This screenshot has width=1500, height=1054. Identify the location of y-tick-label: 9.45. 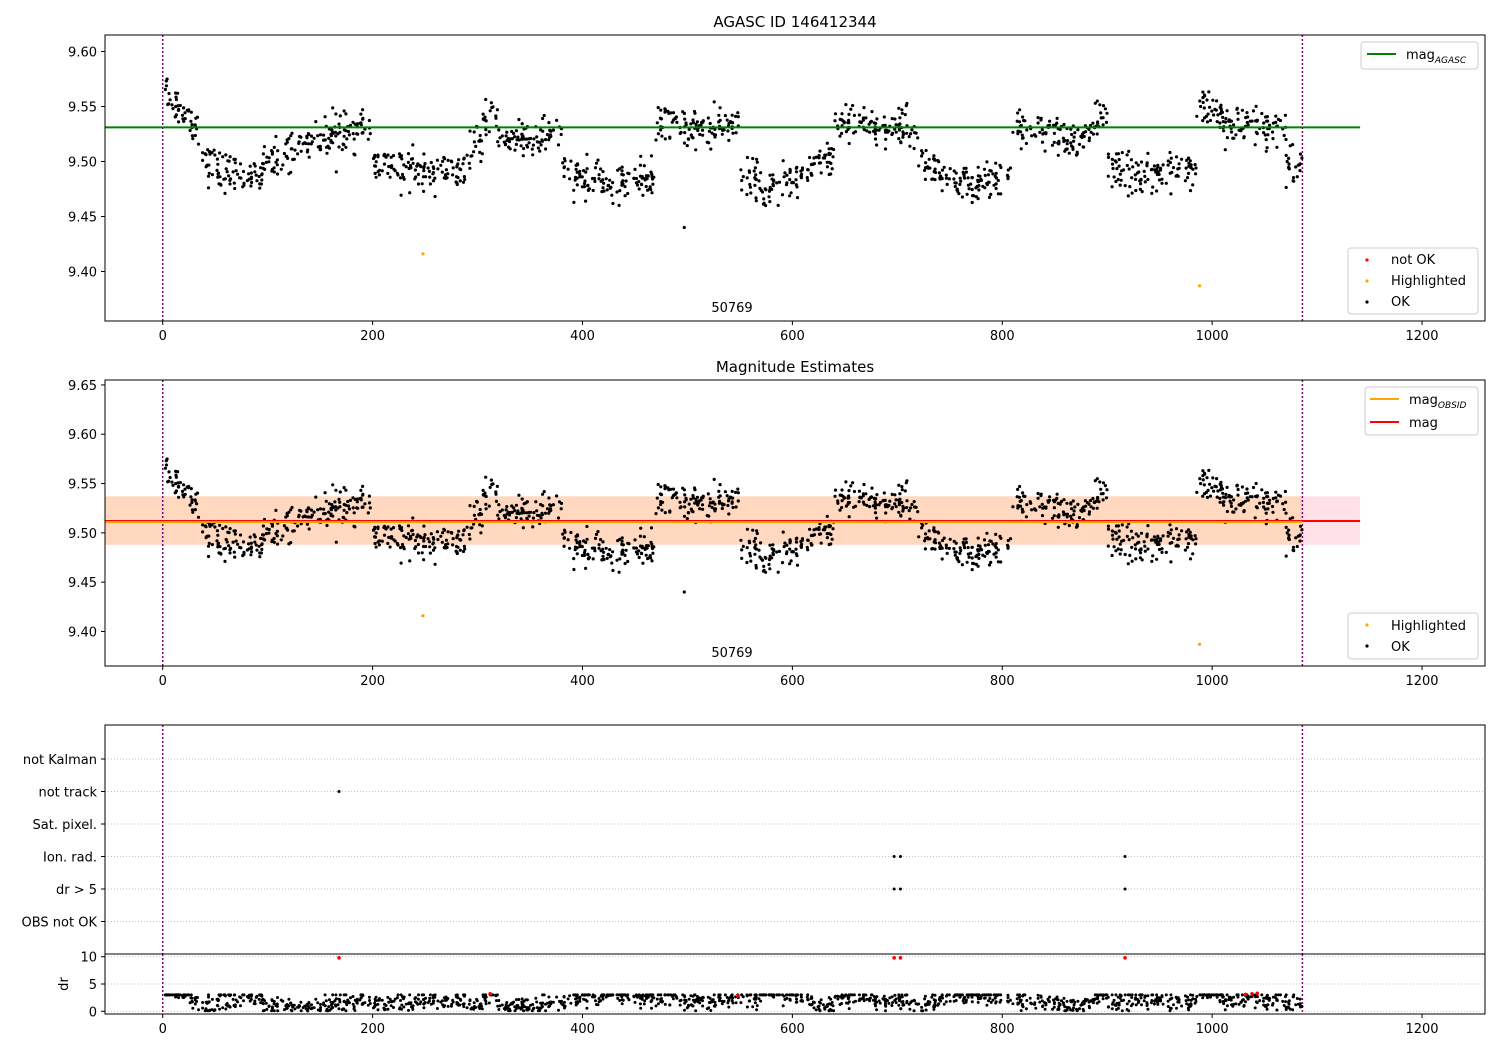
(82, 218).